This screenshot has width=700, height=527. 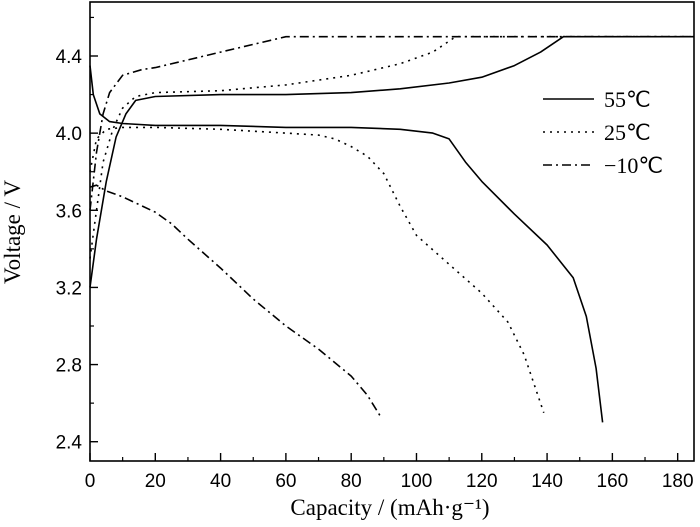 What do you see at coordinates (627, 132) in the screenshot?
I see `legend-label-25c: 25℃` at bounding box center [627, 132].